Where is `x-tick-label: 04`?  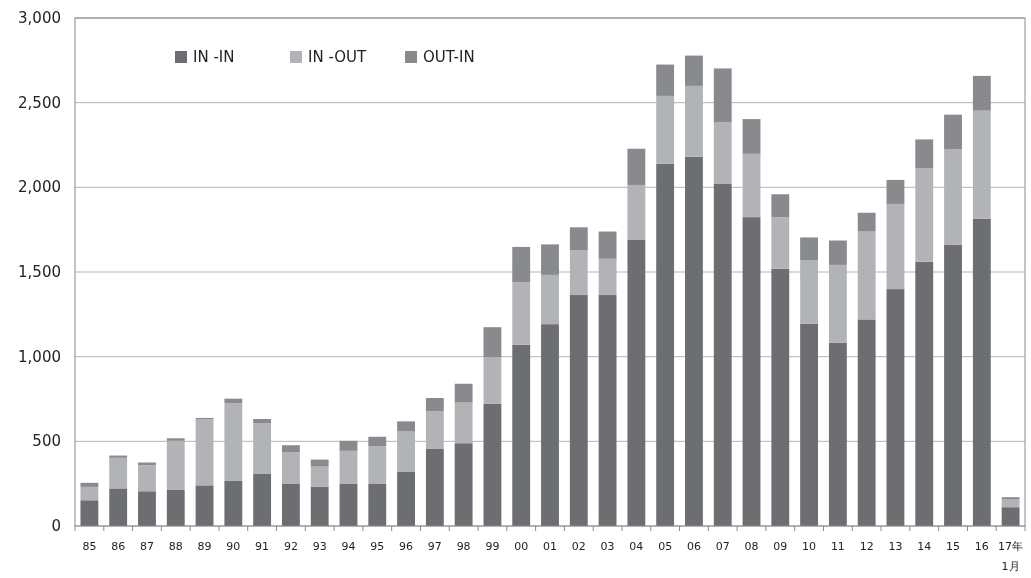 x-tick-label: 04 is located at coordinates (636, 546).